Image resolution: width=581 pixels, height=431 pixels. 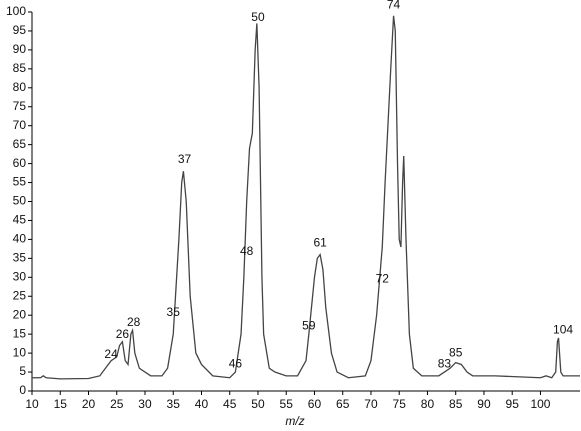 What do you see at coordinates (383, 278) in the screenshot?
I see `peak-label: 72` at bounding box center [383, 278].